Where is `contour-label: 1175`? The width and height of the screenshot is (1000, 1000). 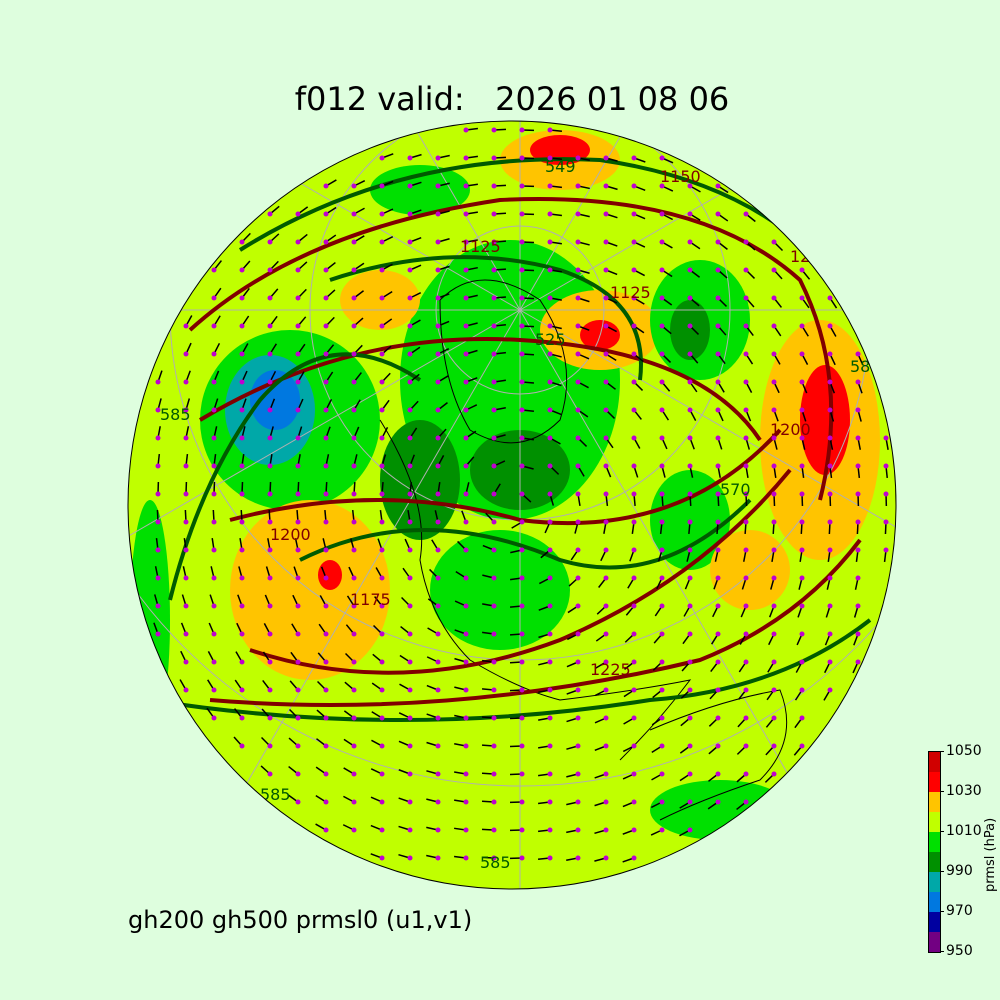
contour-label: 1175 is located at coordinates (370, 599).